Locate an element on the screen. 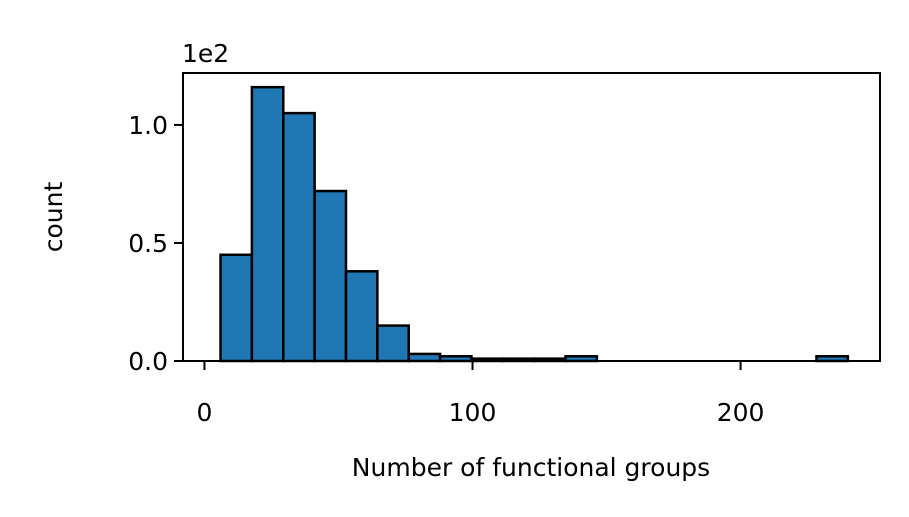 This screenshot has width=909, height=517. x-tick-label: 200 is located at coordinates (741, 412).